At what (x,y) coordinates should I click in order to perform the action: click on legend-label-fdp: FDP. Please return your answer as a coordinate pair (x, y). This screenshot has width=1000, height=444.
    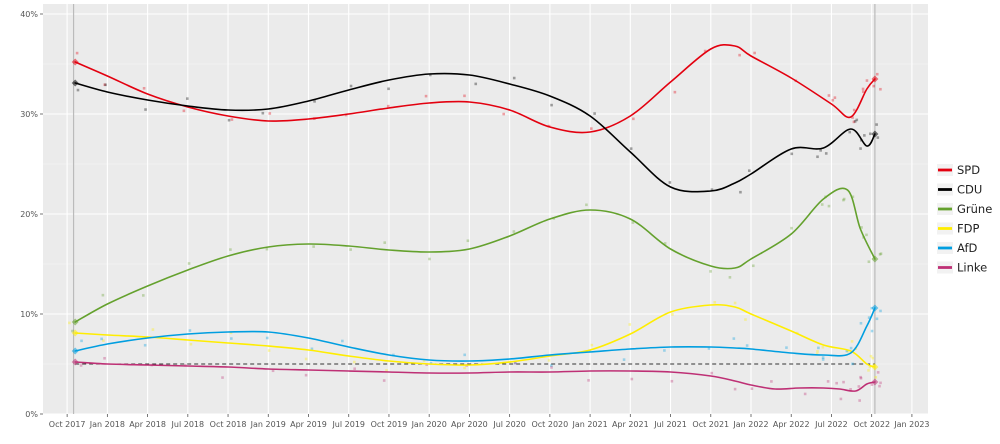
    Looking at the image, I should click on (968, 229).